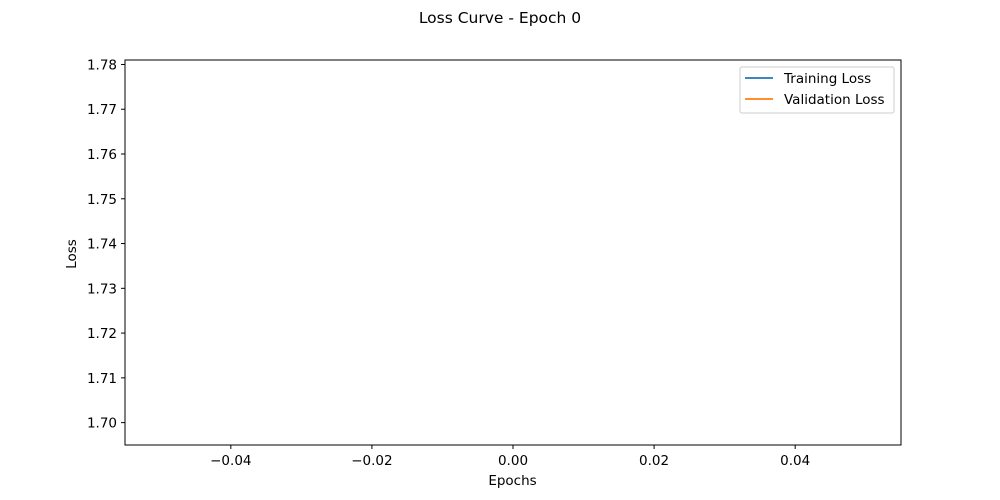 The width and height of the screenshot is (1000, 500). I want to click on y-axis-ticks: 1.70 1.71 1.72 1.73 1.74 1.75 1.76 1.77 1.78, so click(106, 244).